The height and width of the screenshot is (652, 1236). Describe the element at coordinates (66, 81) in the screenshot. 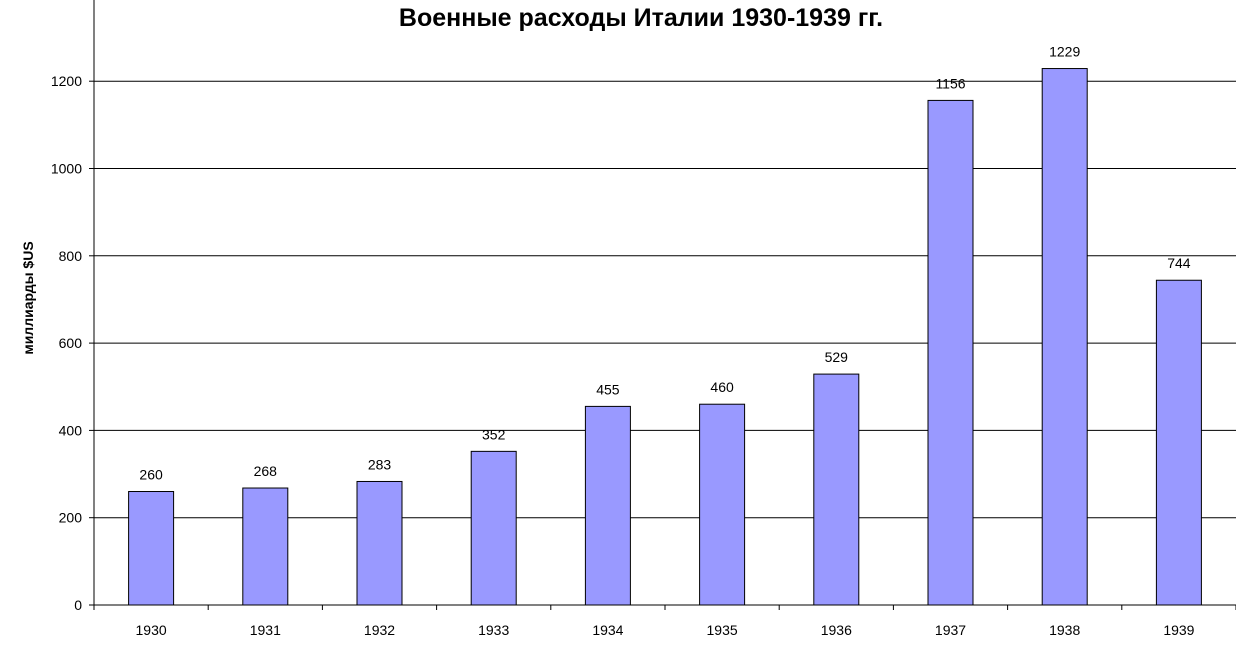

I see `y-tick-label-1200: 1200` at that location.